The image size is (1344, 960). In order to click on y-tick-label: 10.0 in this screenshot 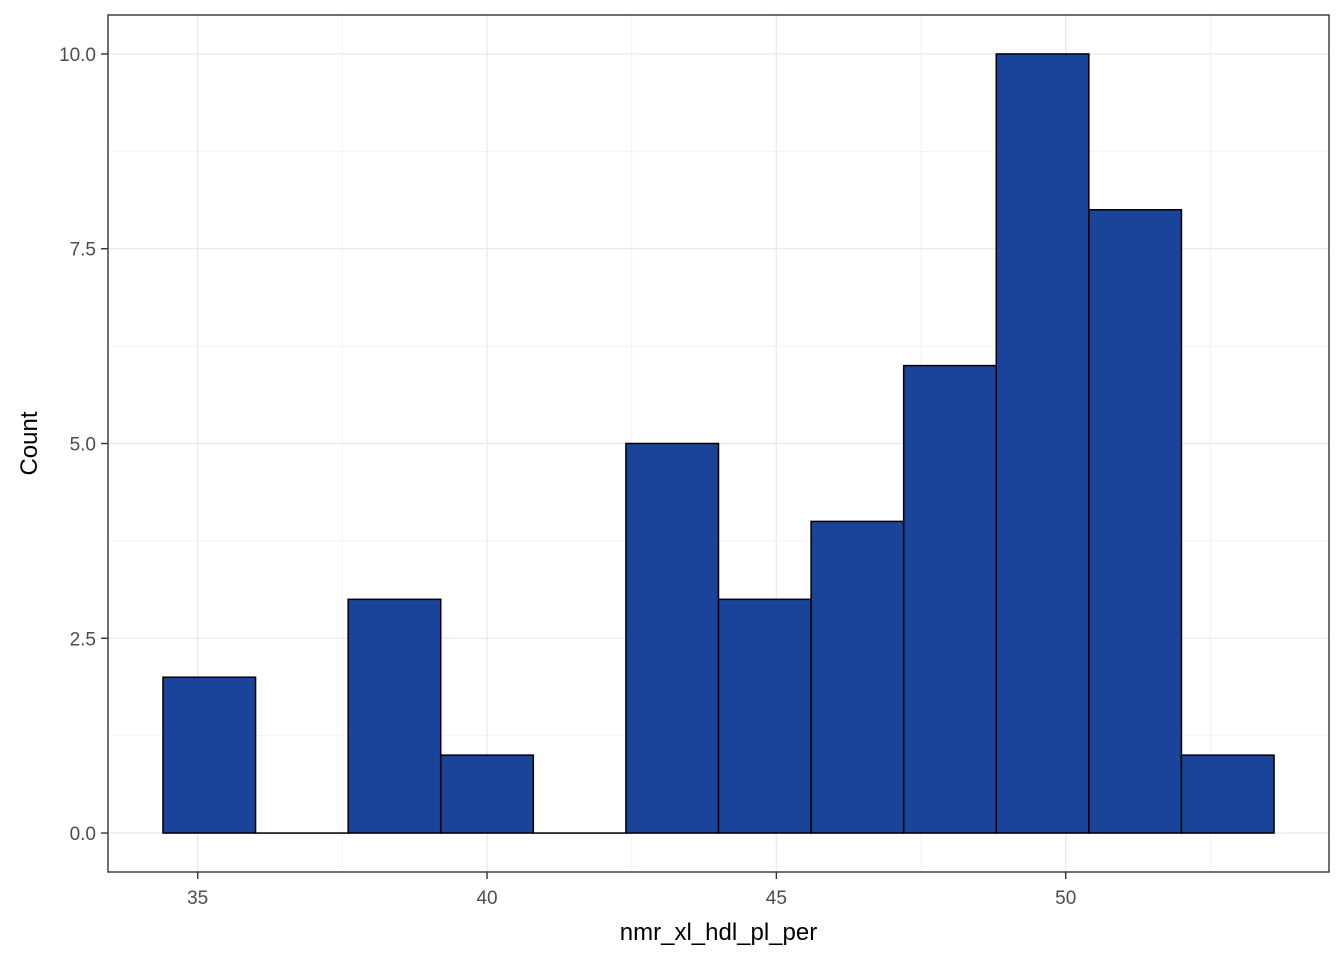, I will do `click(77, 55)`.